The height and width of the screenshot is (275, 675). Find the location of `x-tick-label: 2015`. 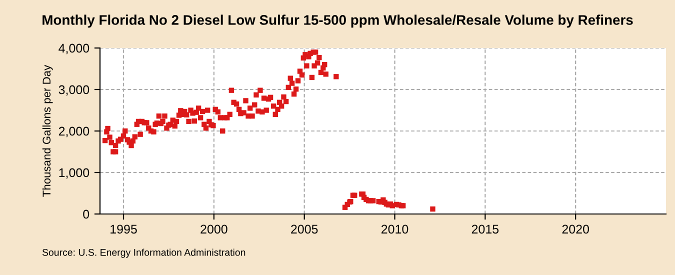

x-tick-label: 2015 is located at coordinates (485, 229).